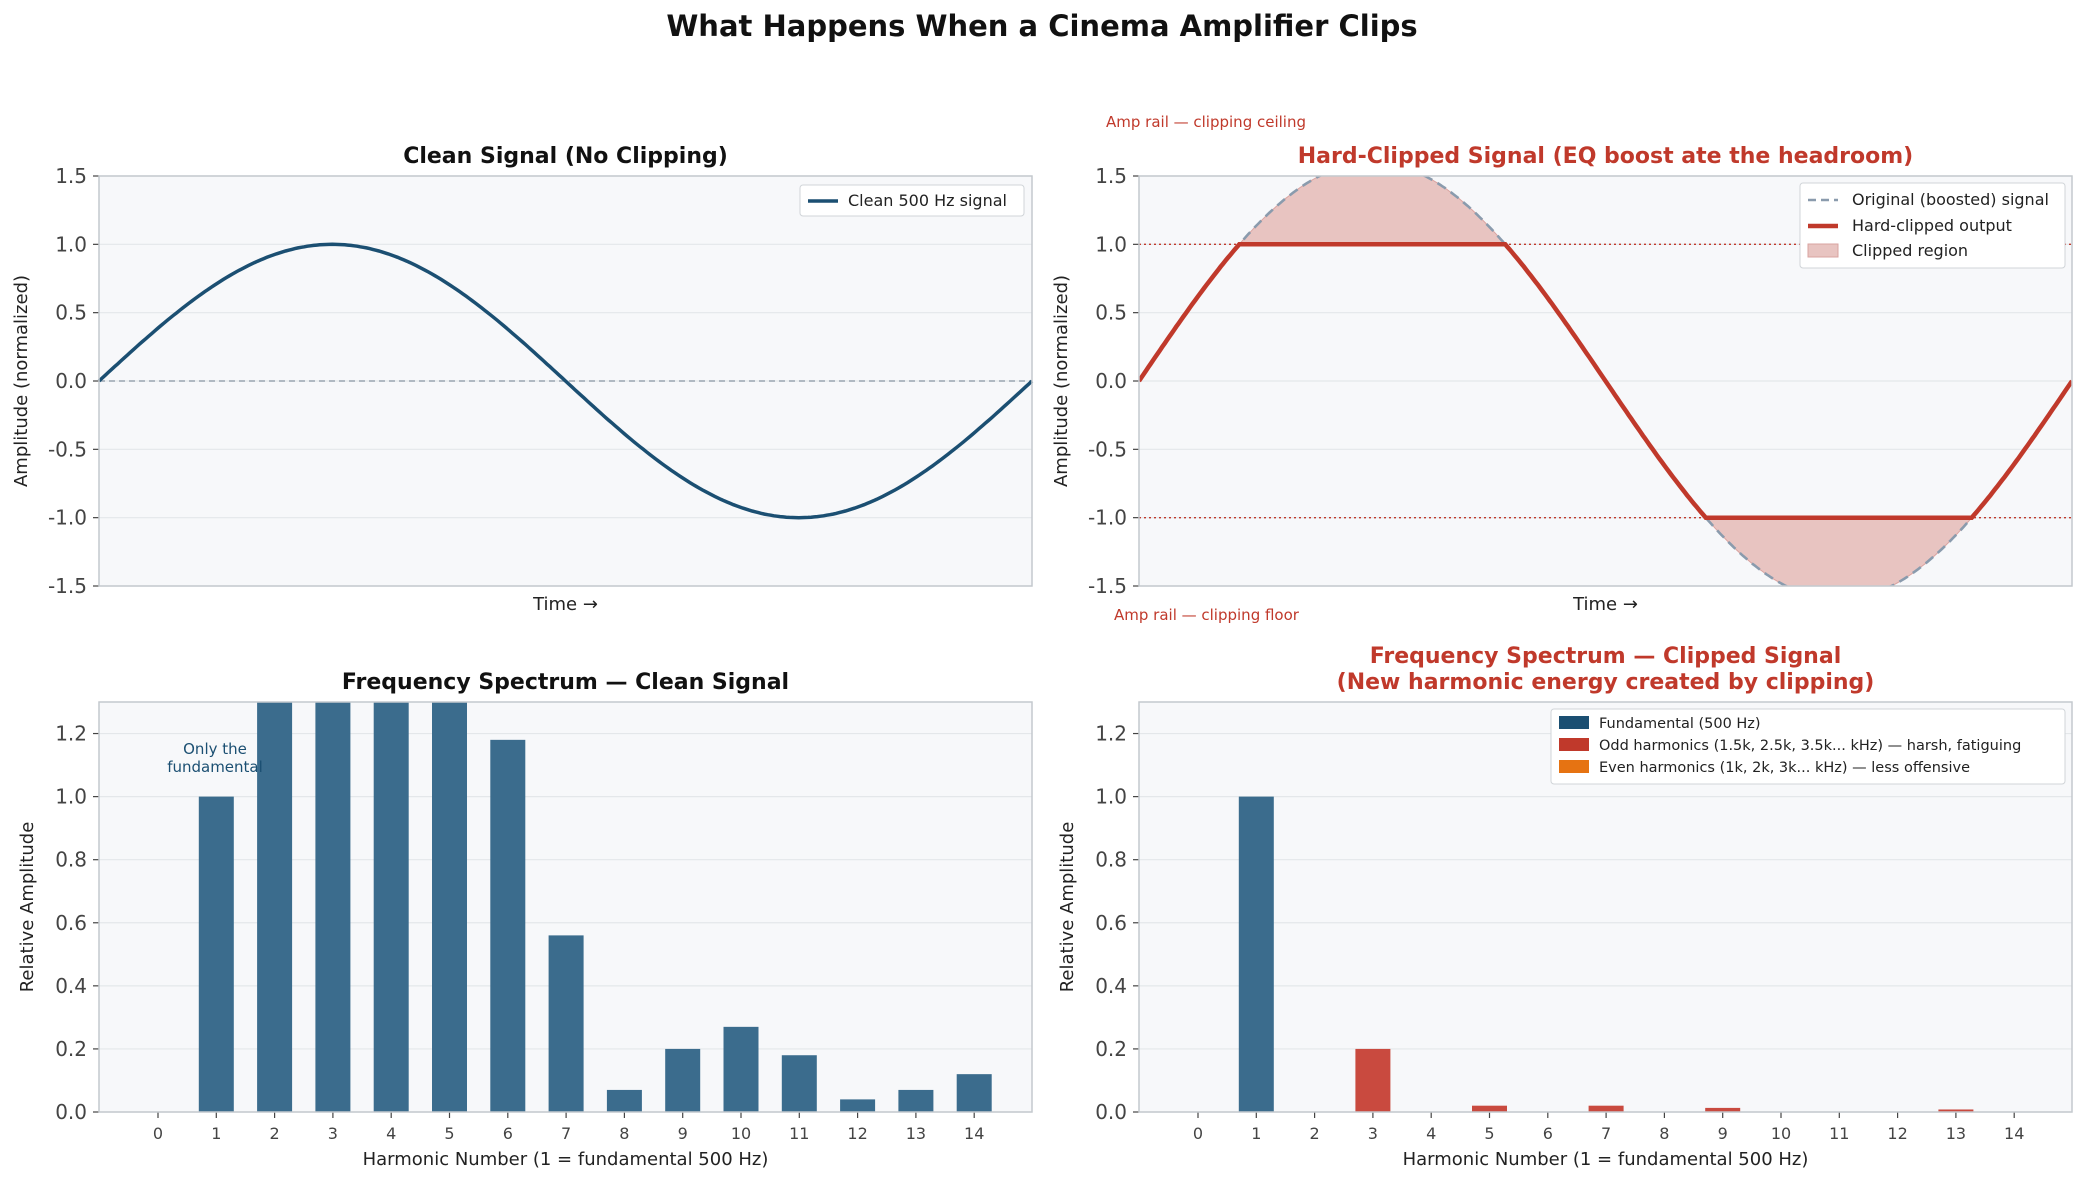 This screenshot has width=2084, height=1186. I want to click on x-tick-label: 9, so click(1723, 1133).